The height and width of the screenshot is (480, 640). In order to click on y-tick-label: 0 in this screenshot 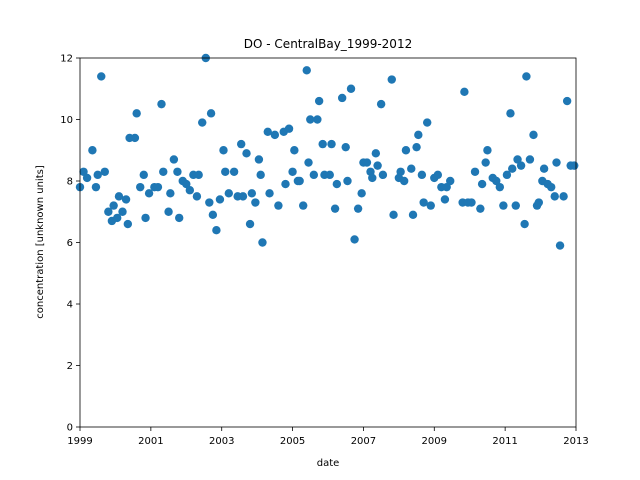, I will do `click(70, 428)`.